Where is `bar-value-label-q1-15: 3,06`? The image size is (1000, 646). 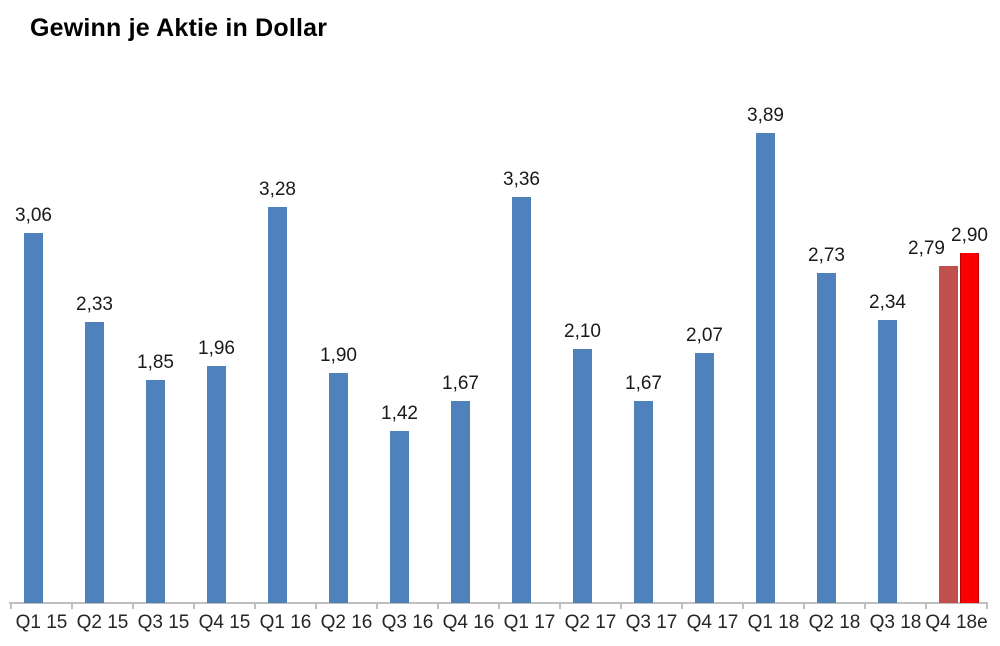 bar-value-label-q1-15: 3,06 is located at coordinates (33, 215).